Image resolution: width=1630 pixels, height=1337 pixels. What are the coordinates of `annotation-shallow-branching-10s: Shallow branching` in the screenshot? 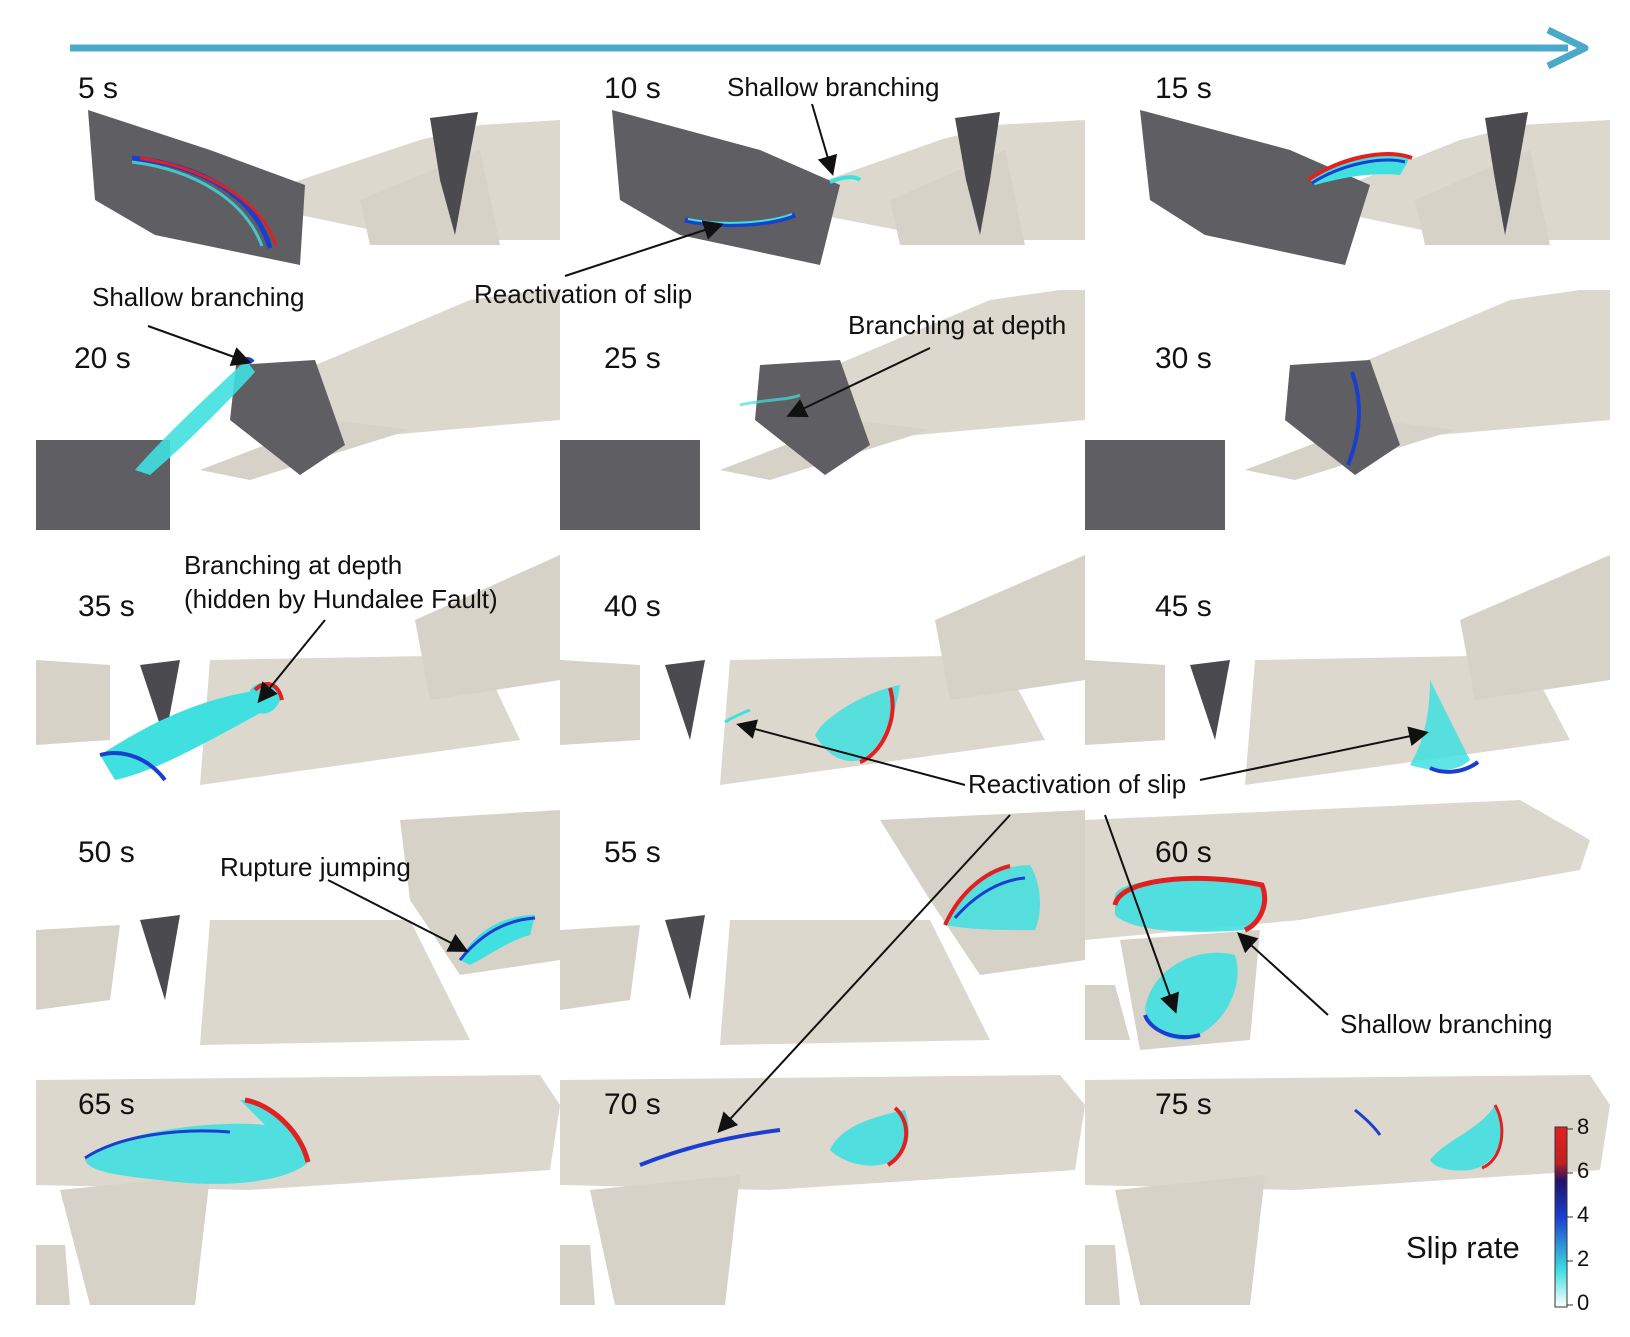 It's located at (833, 87).